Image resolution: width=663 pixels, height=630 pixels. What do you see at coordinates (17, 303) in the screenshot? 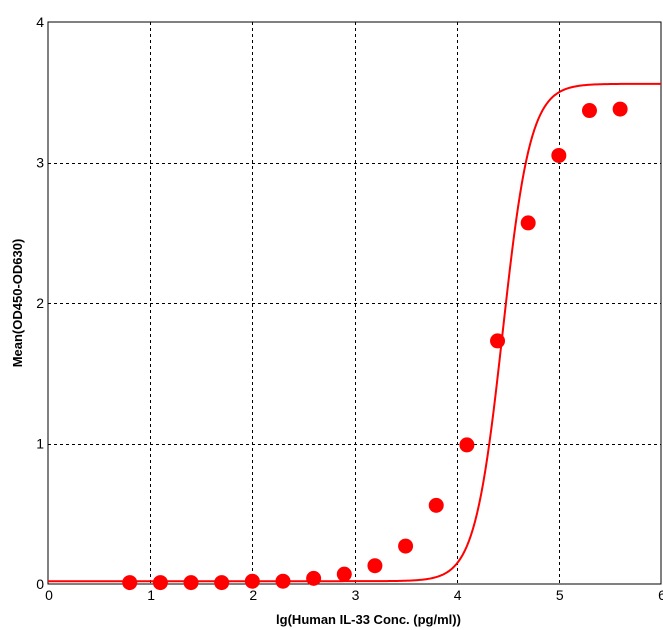
I see `y-axis-title: Mean(OD450-OD630)` at bounding box center [17, 303].